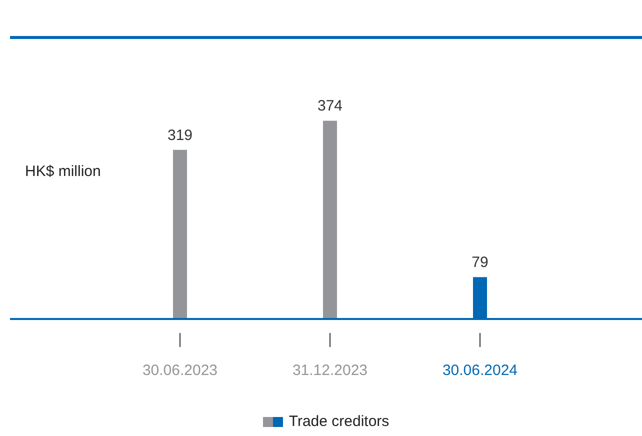  I want to click on data-label: 319, so click(180, 135).